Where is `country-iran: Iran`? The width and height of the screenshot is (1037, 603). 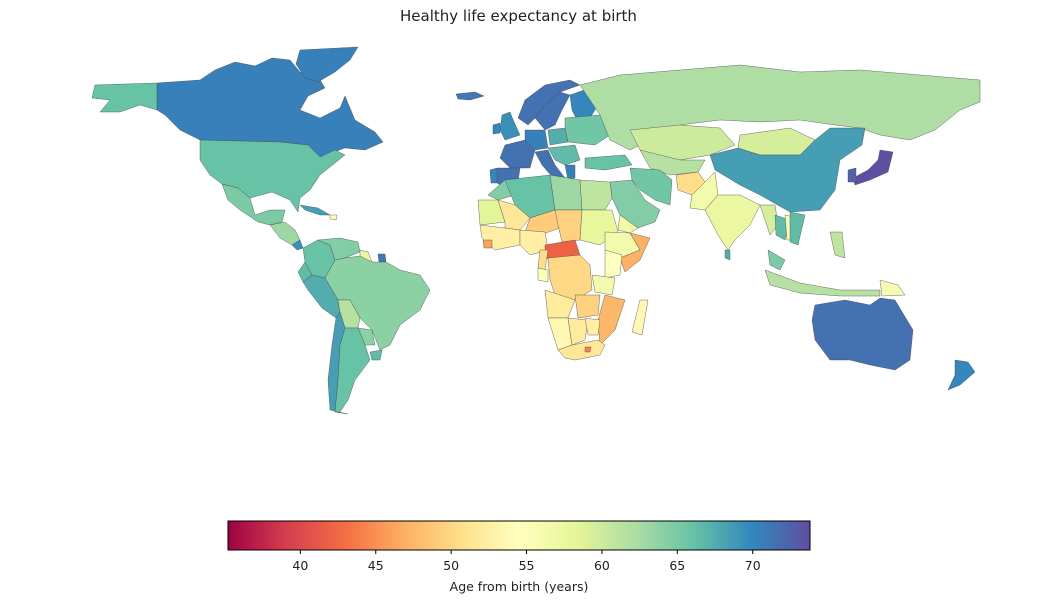
country-iran: Iran is located at coordinates (651, 186).